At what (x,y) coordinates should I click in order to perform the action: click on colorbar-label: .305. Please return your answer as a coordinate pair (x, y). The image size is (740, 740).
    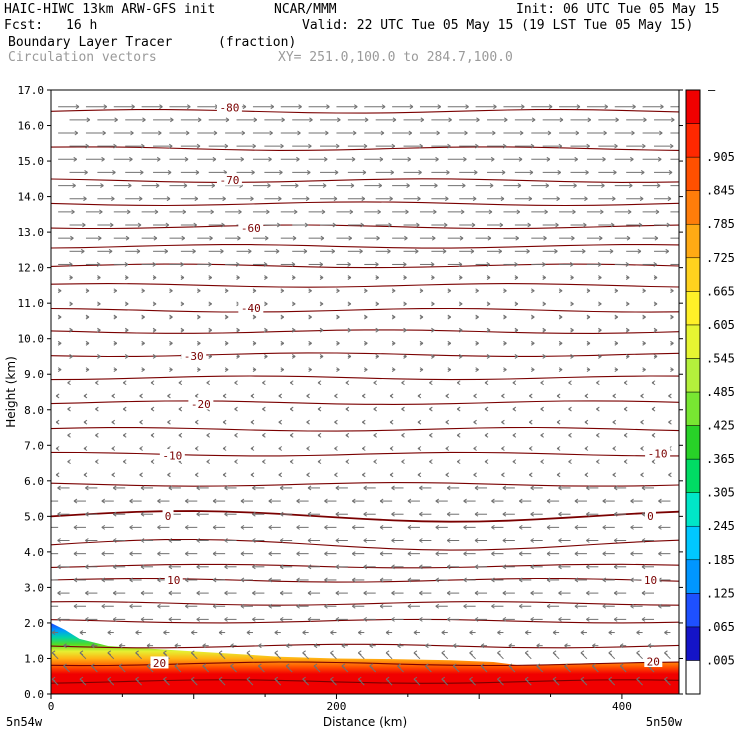
    Looking at the image, I should click on (720, 493).